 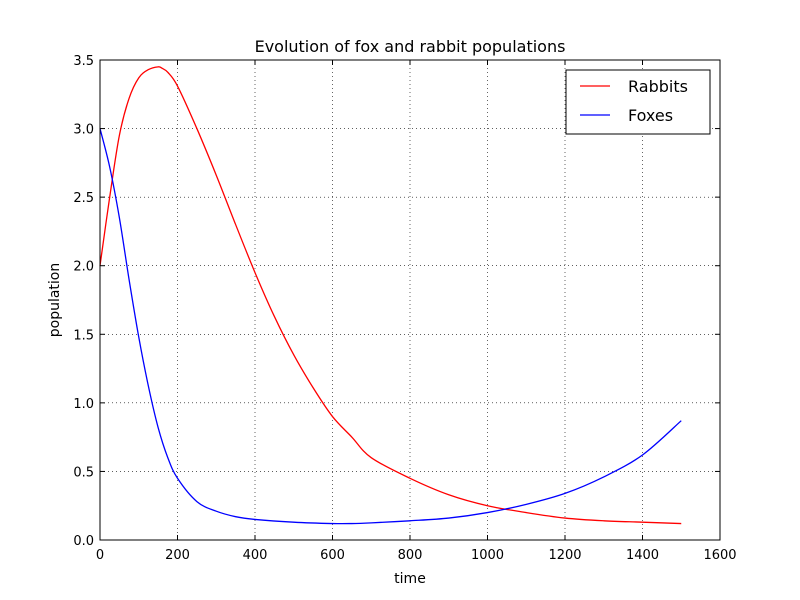 What do you see at coordinates (410, 555) in the screenshot?
I see `x-tick-label: 800` at bounding box center [410, 555].